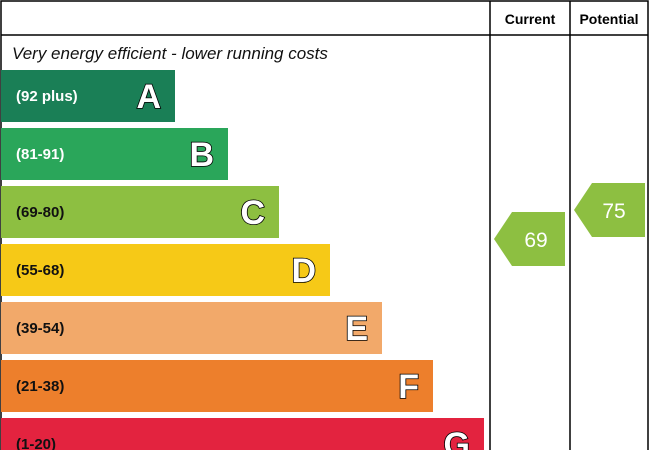 This screenshot has width=650, height=450. What do you see at coordinates (530, 19) in the screenshot?
I see `current-header: Current` at bounding box center [530, 19].